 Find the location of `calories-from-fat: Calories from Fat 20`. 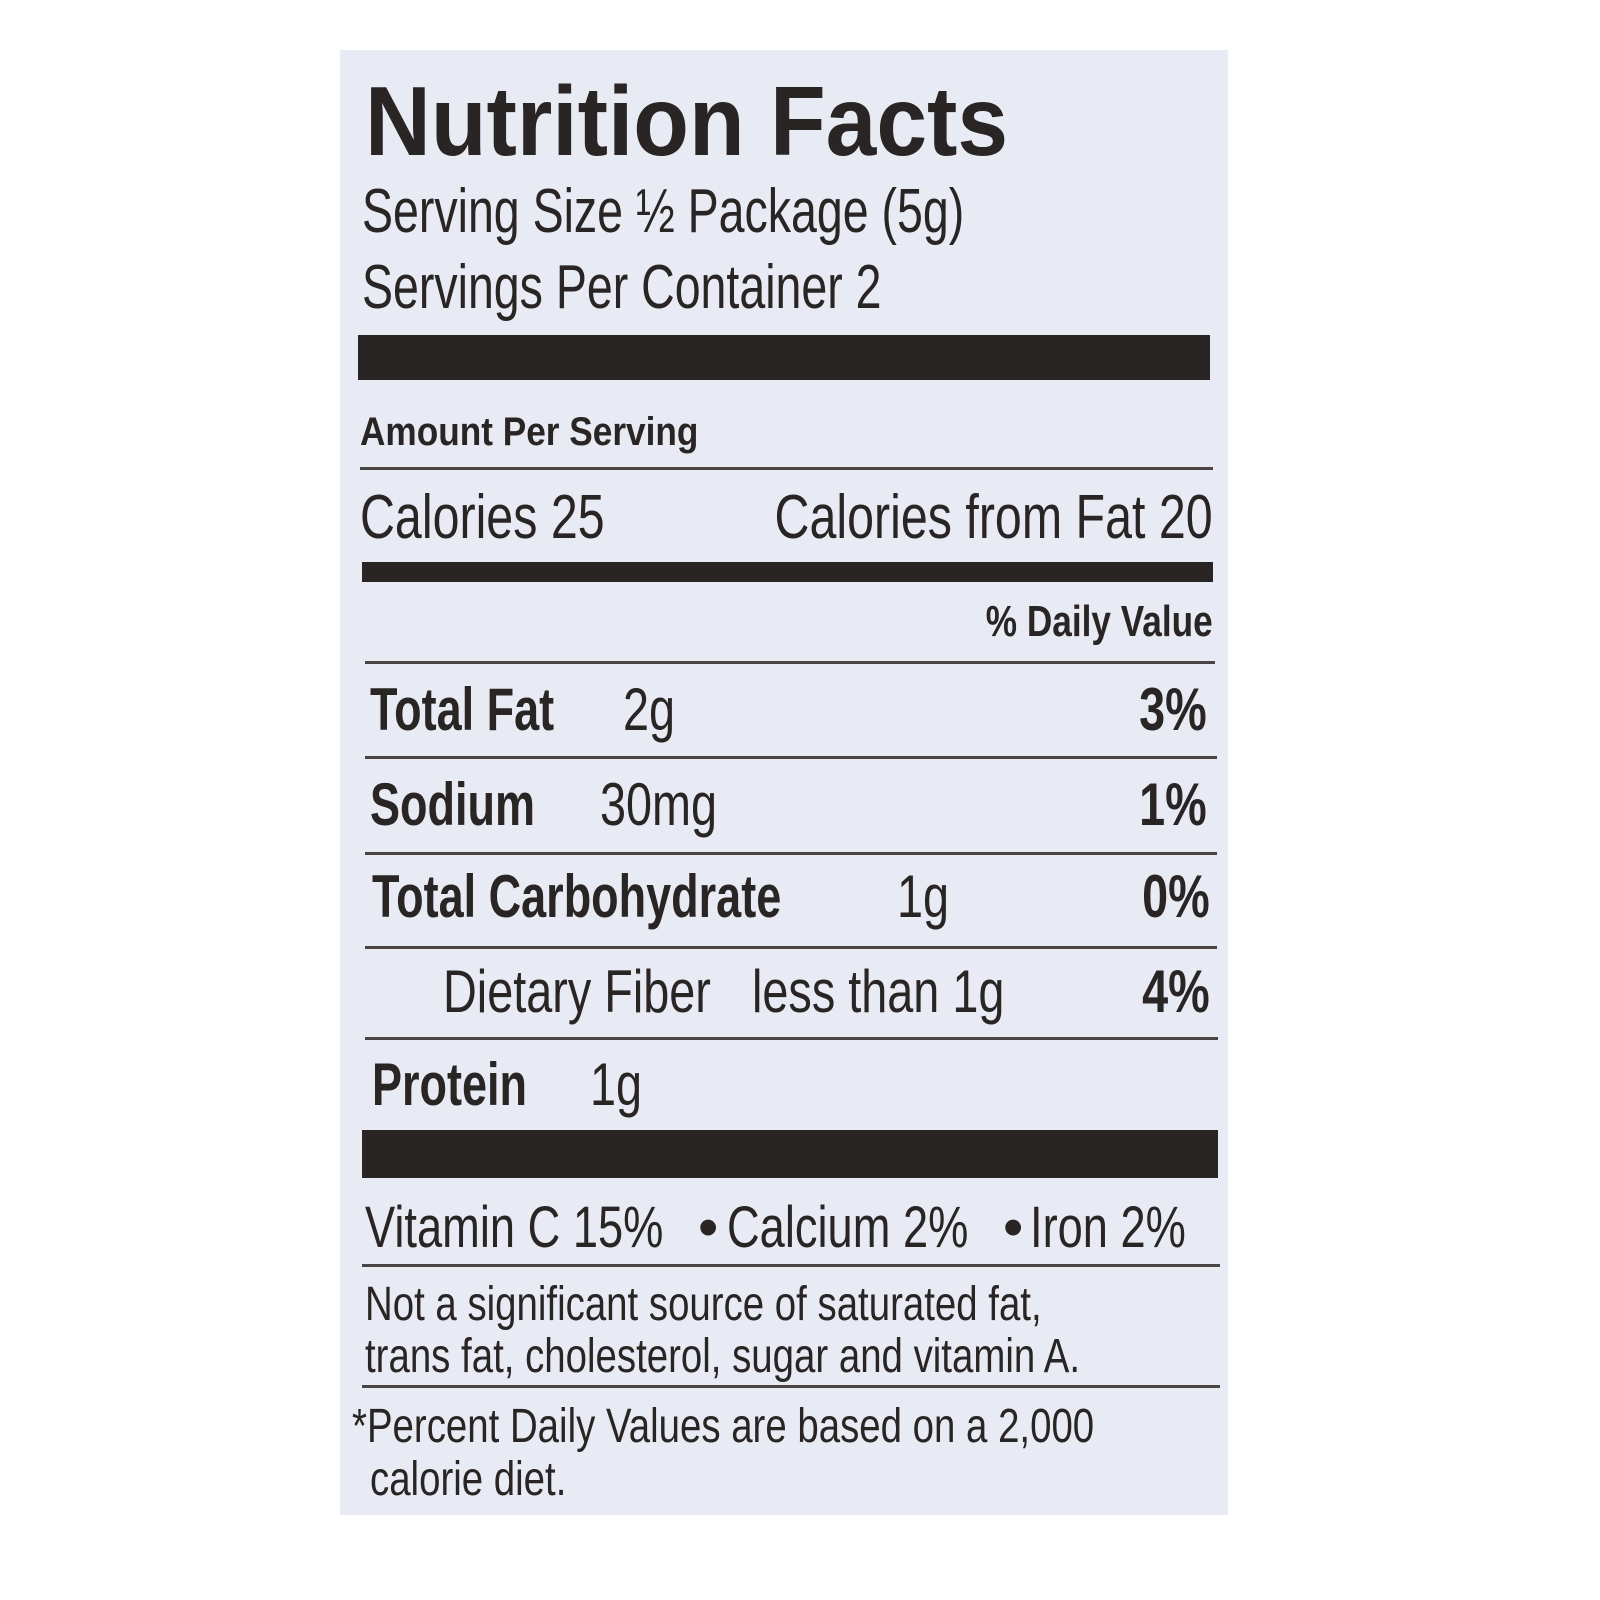

calories-from-fat: Calories from Fat 20 is located at coordinates (993, 517).